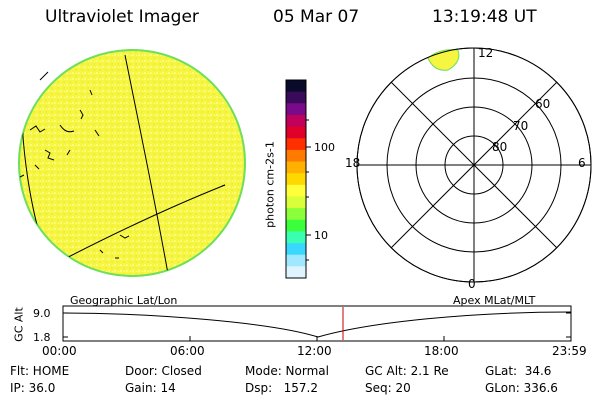  What do you see at coordinates (388, 388) in the screenshot?
I see `status-seq: Seq: 20` at bounding box center [388, 388].